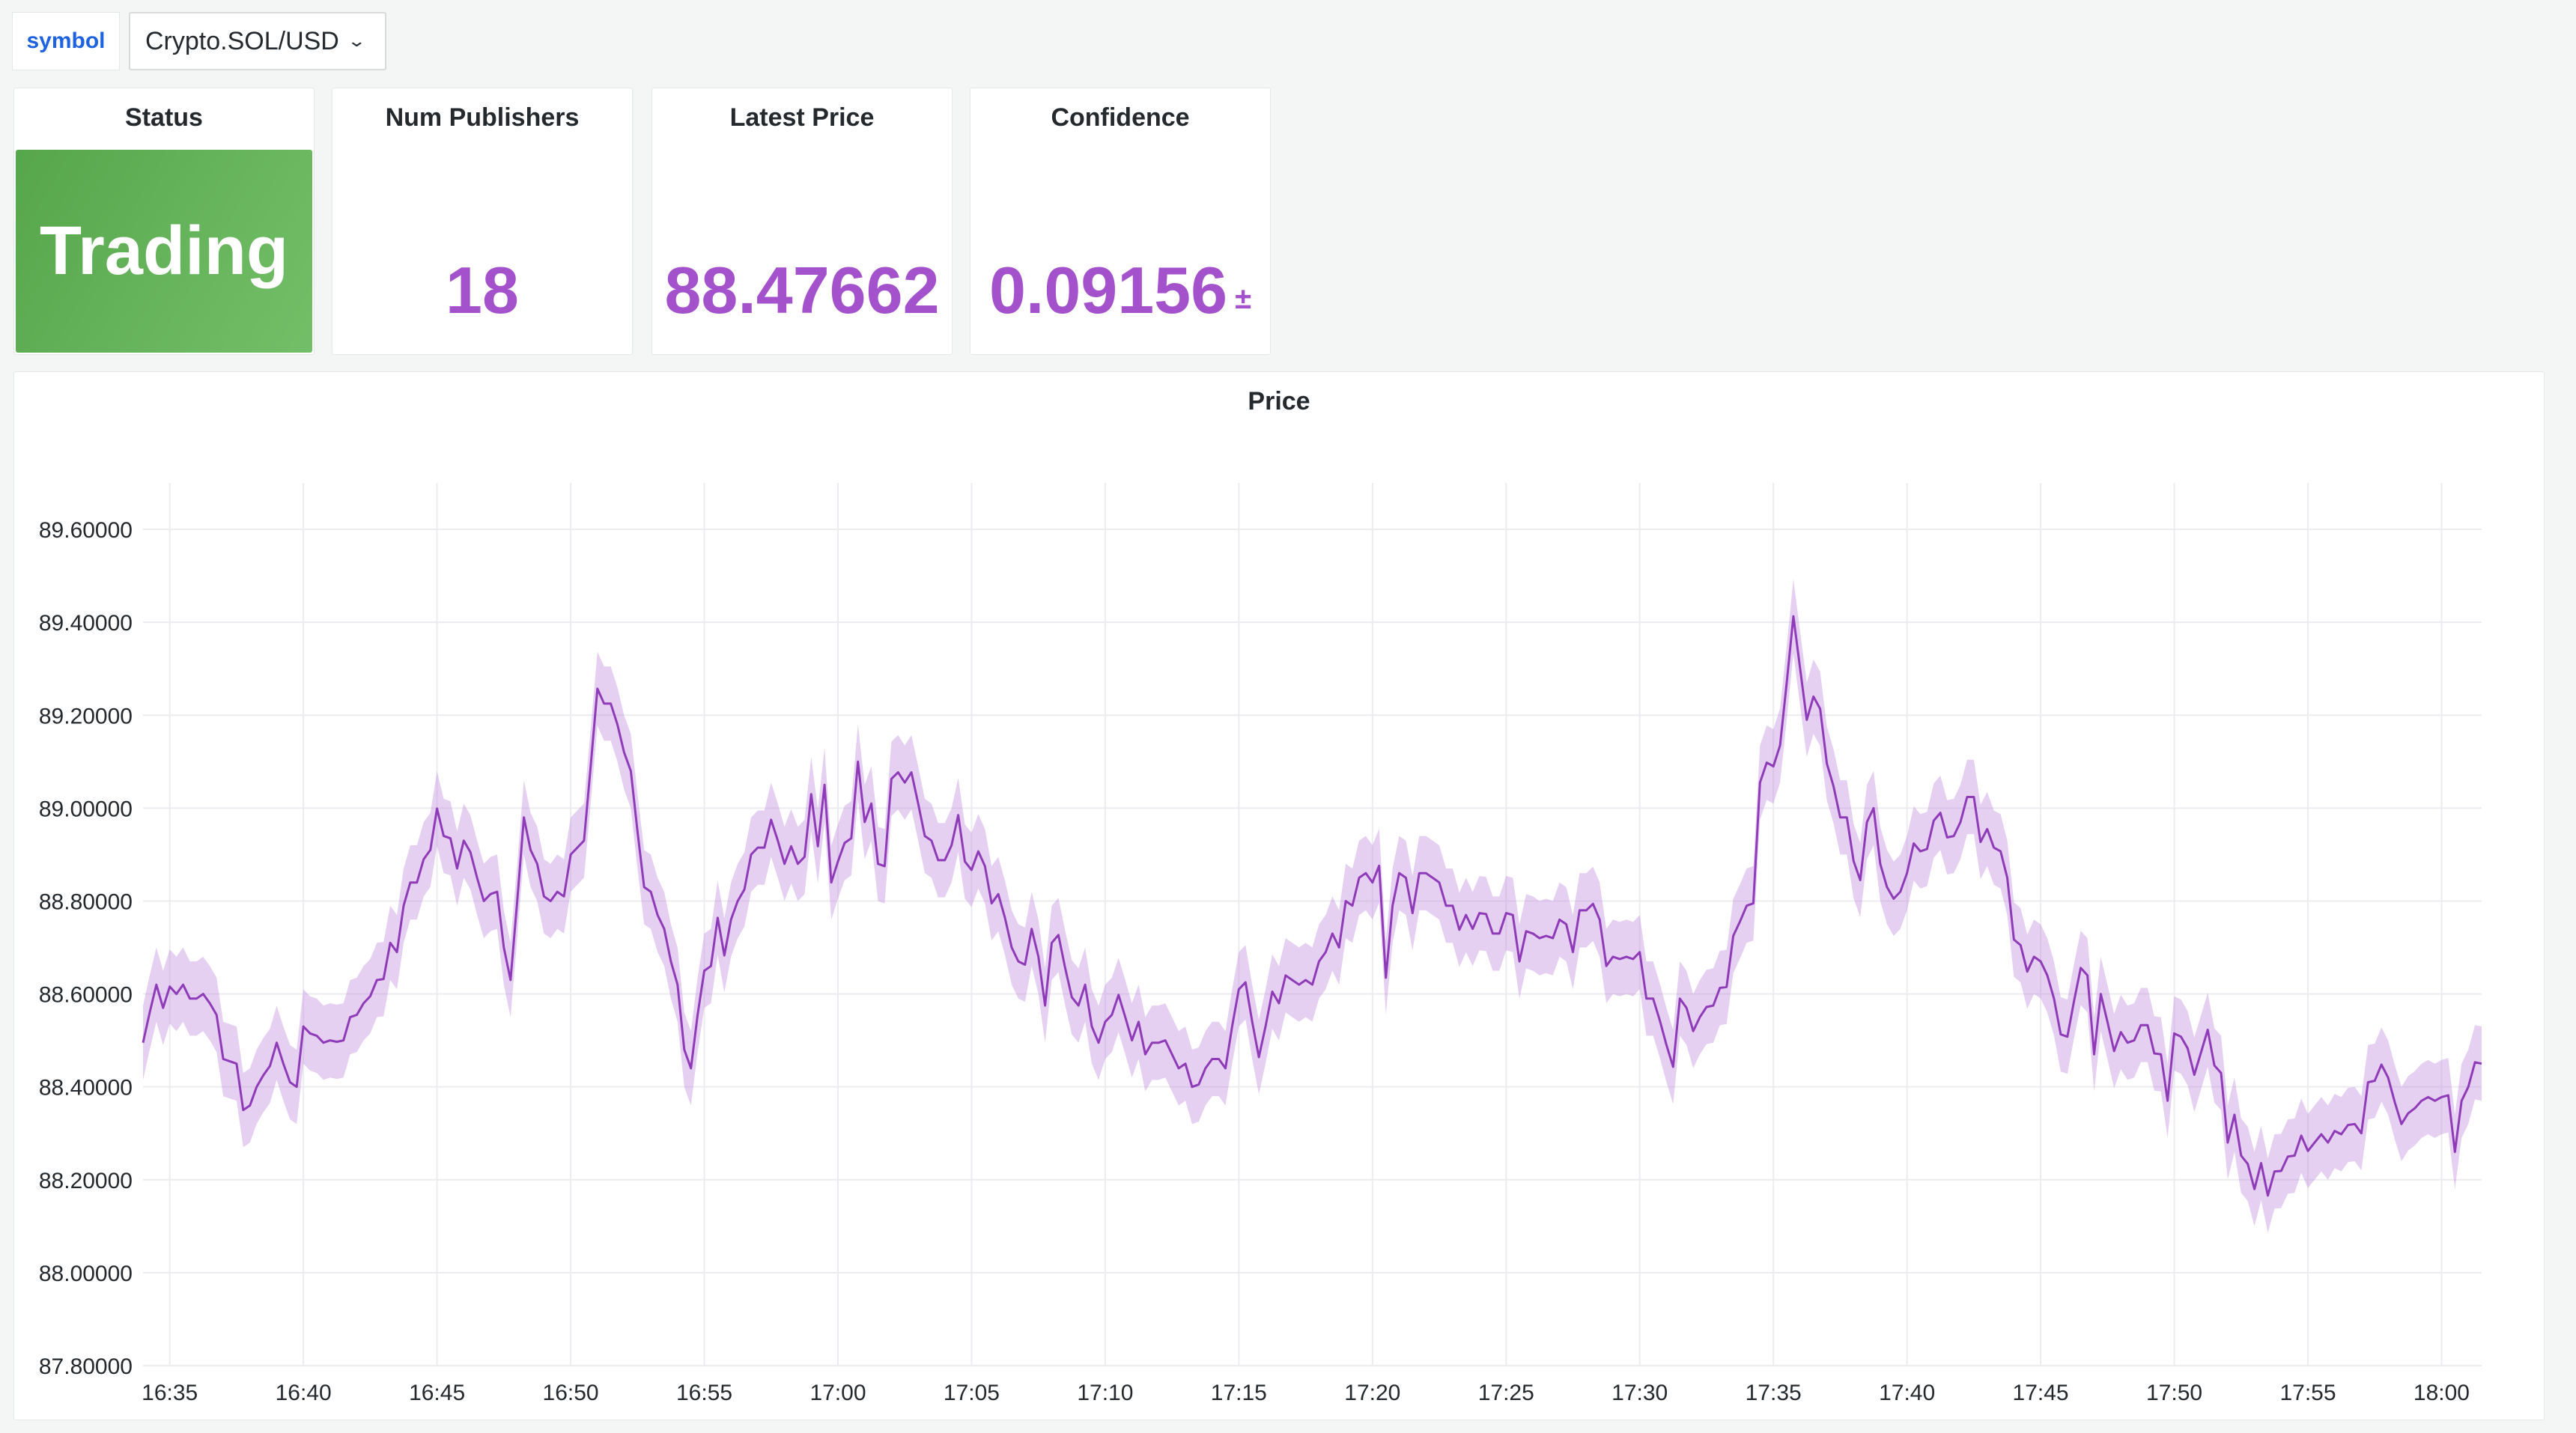 The width and height of the screenshot is (2576, 1433). I want to click on confidence-panel: Confidence 0.09156 ±, so click(1120, 222).